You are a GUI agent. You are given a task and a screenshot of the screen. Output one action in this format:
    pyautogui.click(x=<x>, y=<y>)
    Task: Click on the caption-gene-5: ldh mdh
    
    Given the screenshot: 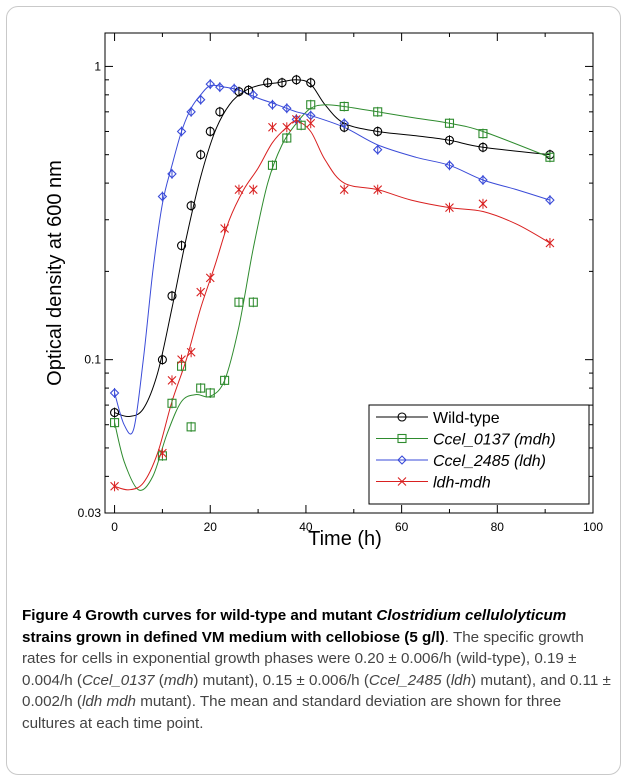 What is the action you would take?
    pyautogui.click(x=108, y=702)
    